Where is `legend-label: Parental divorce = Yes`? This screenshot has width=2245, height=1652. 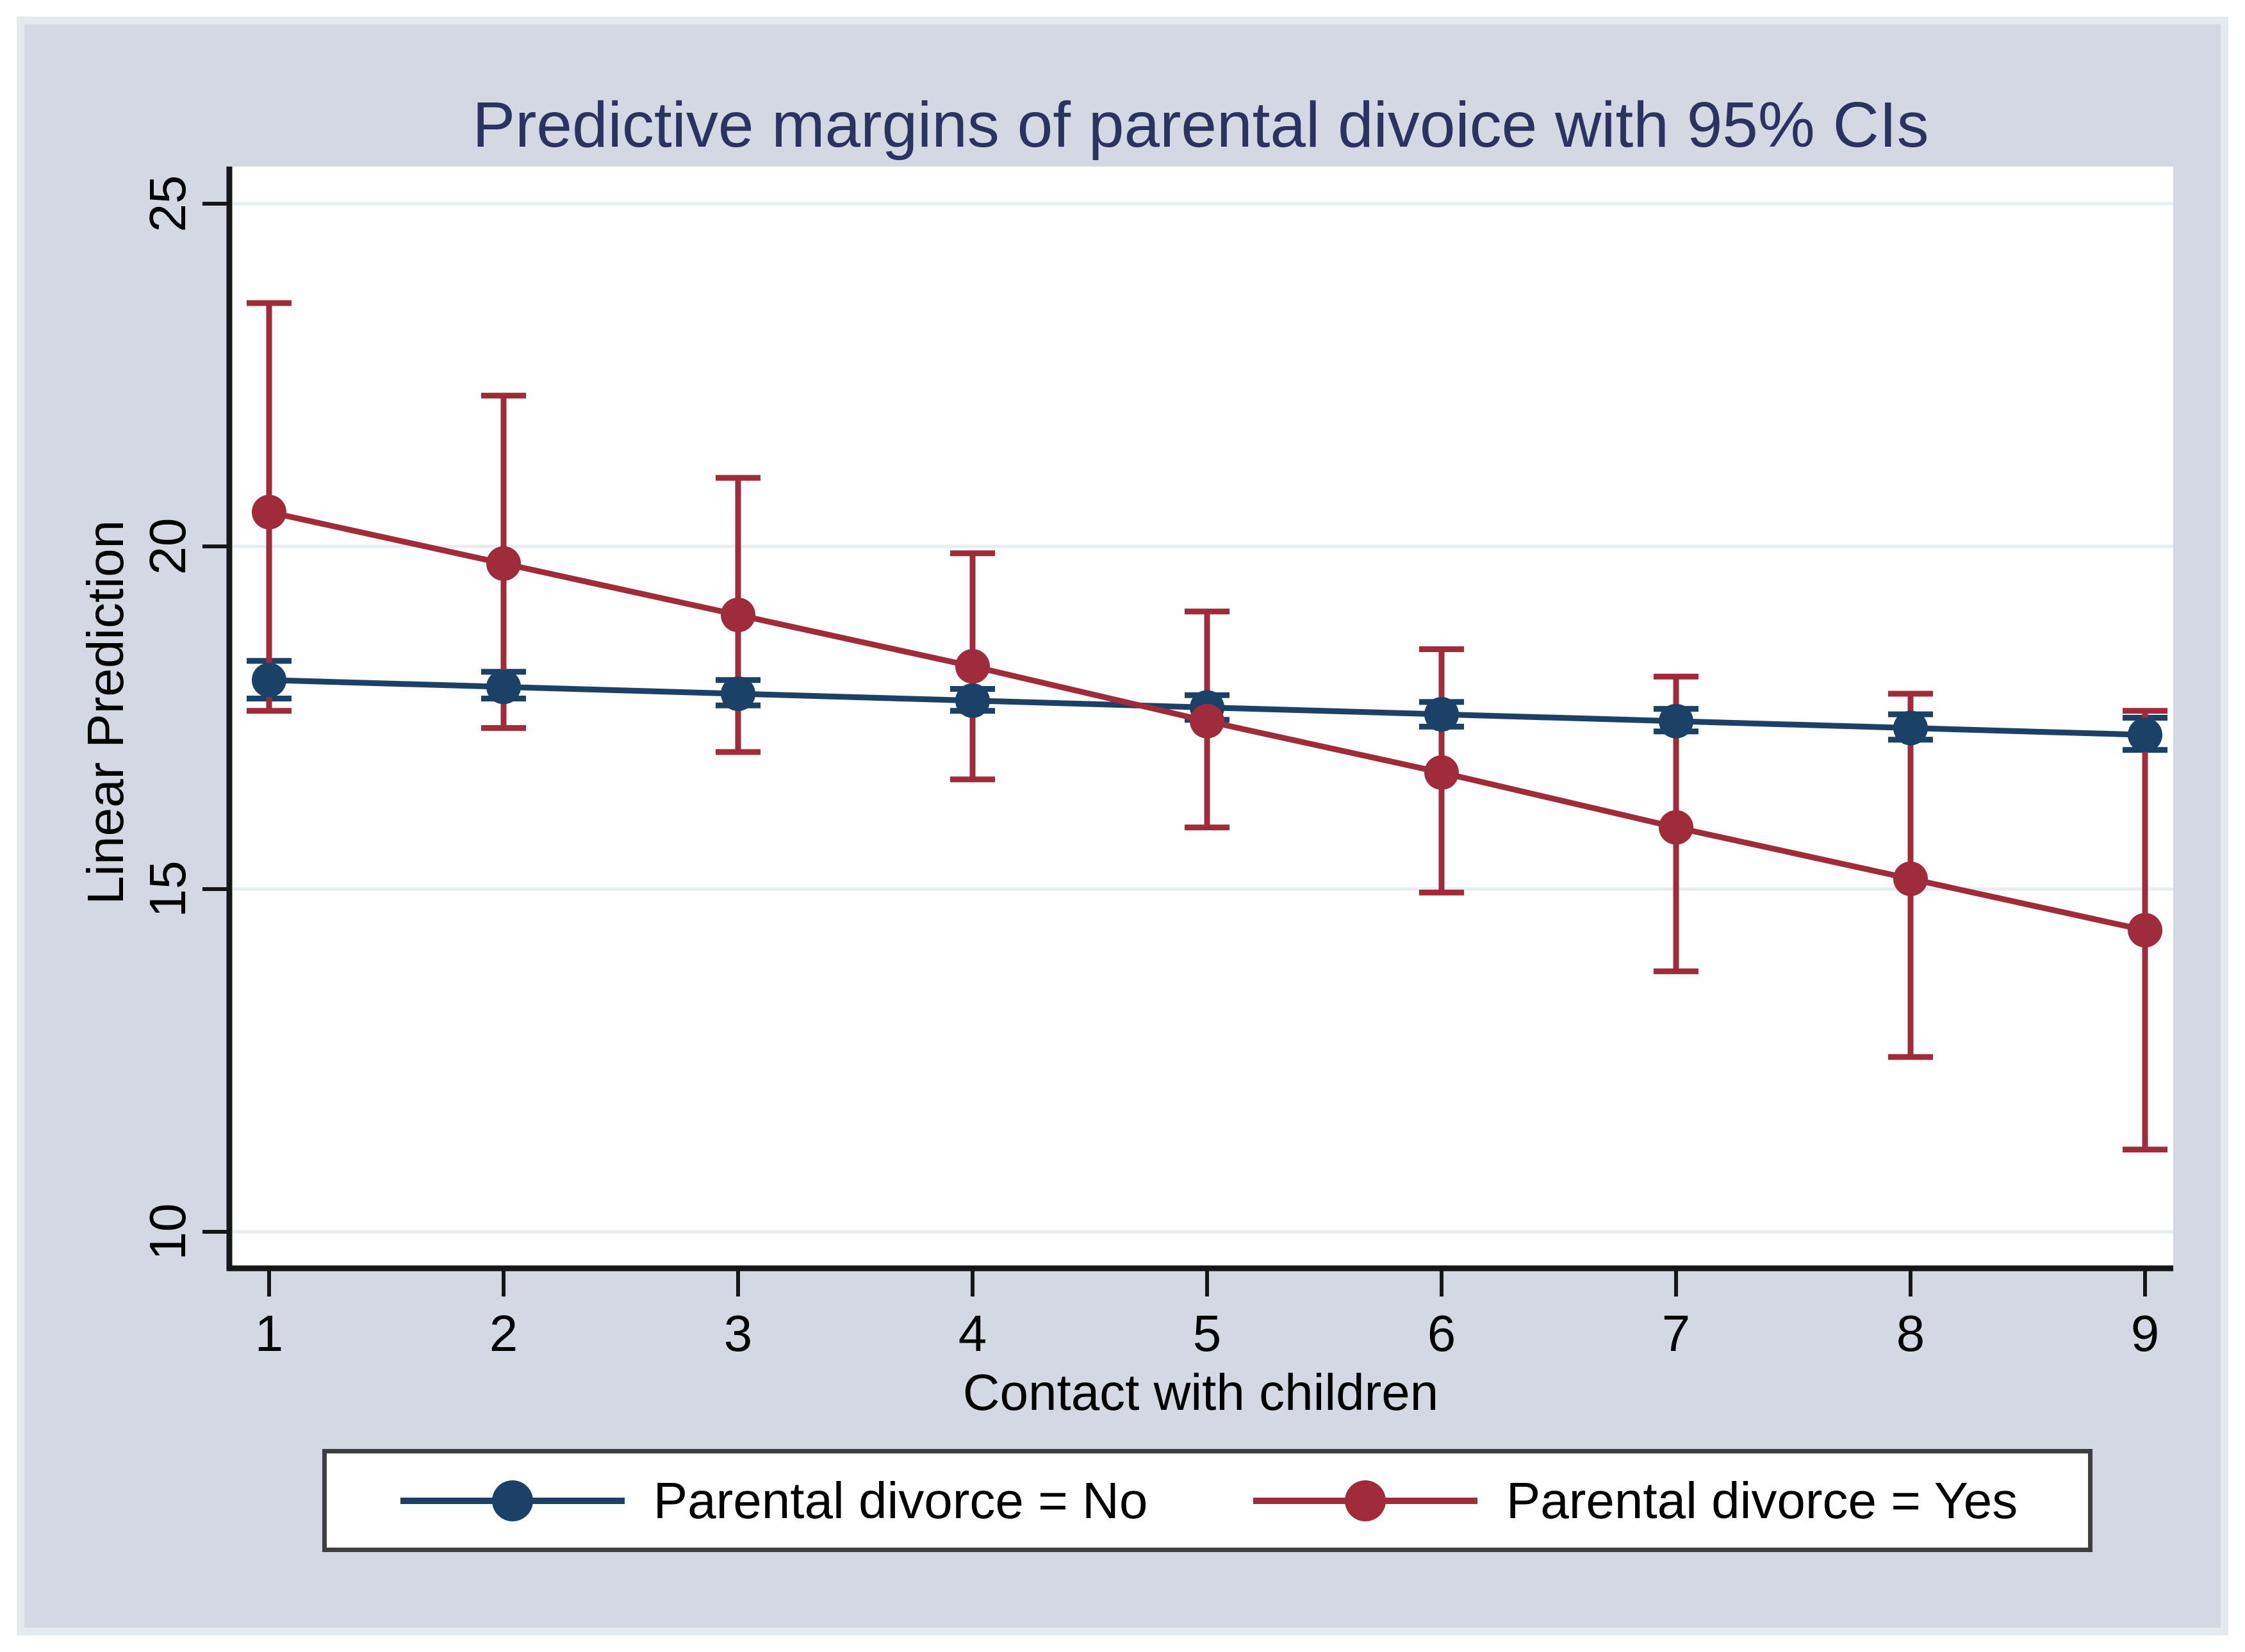
legend-label: Parental divorce = Yes is located at coordinates (1762, 1500).